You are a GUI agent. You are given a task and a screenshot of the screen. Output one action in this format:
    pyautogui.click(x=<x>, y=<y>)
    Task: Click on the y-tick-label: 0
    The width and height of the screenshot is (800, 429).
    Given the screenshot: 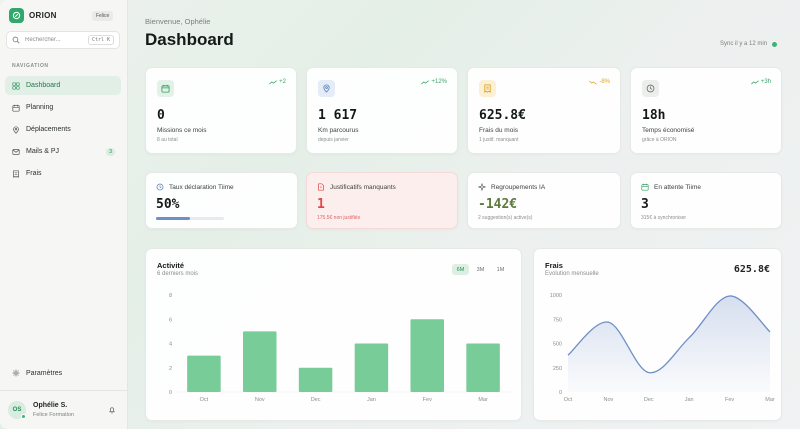 What is the action you would take?
    pyautogui.click(x=560, y=393)
    